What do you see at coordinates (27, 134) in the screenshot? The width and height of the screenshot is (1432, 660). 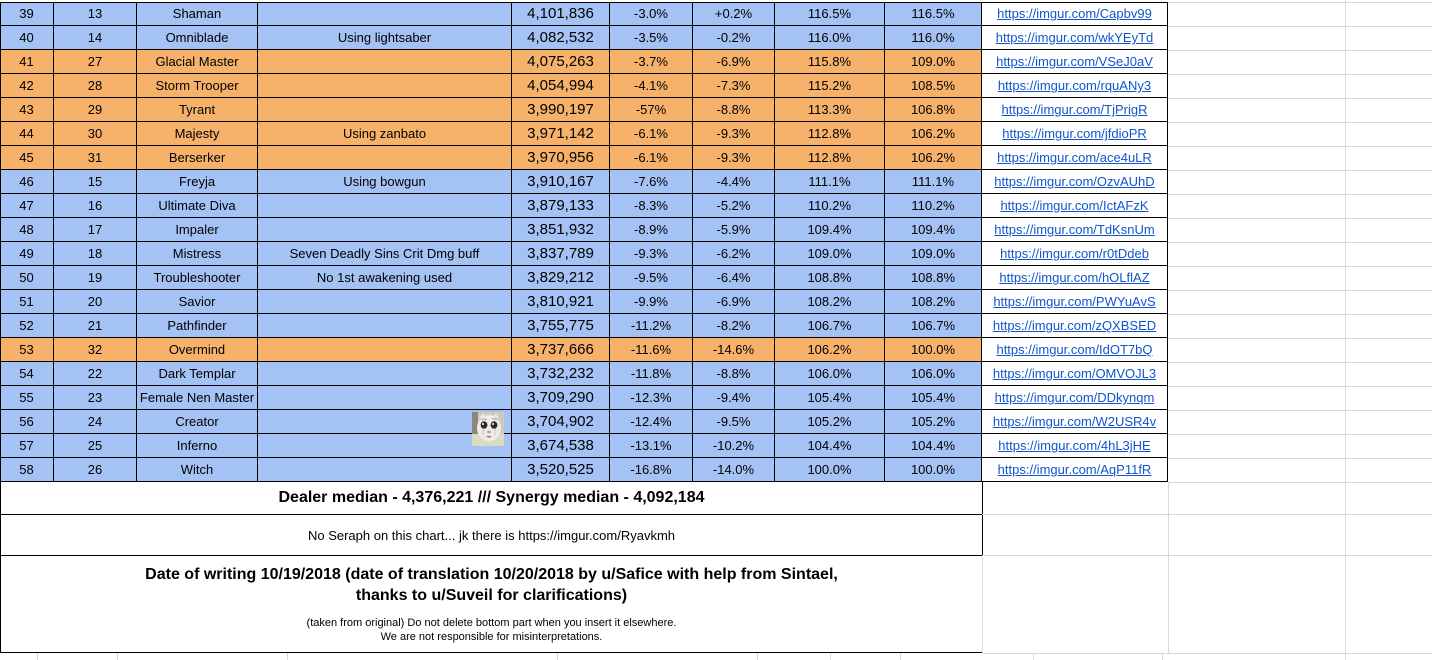 I see `rank-cell: 44` at bounding box center [27, 134].